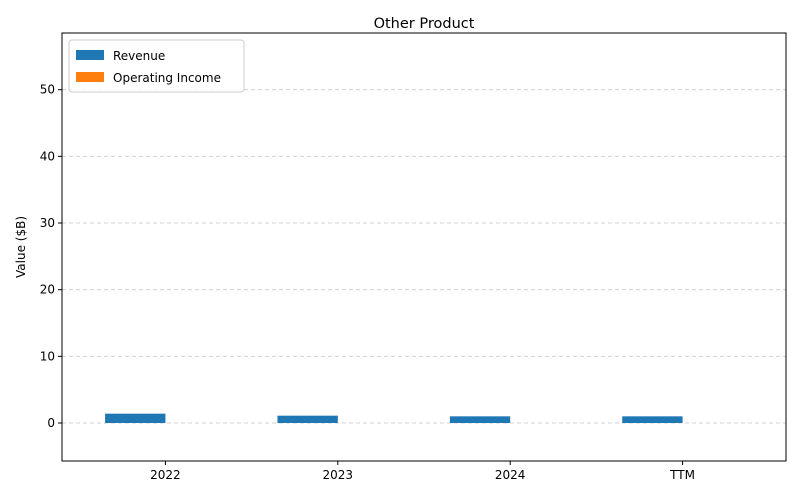 This screenshot has height=500, width=800. I want to click on bar-revenue-ttm, so click(652, 419).